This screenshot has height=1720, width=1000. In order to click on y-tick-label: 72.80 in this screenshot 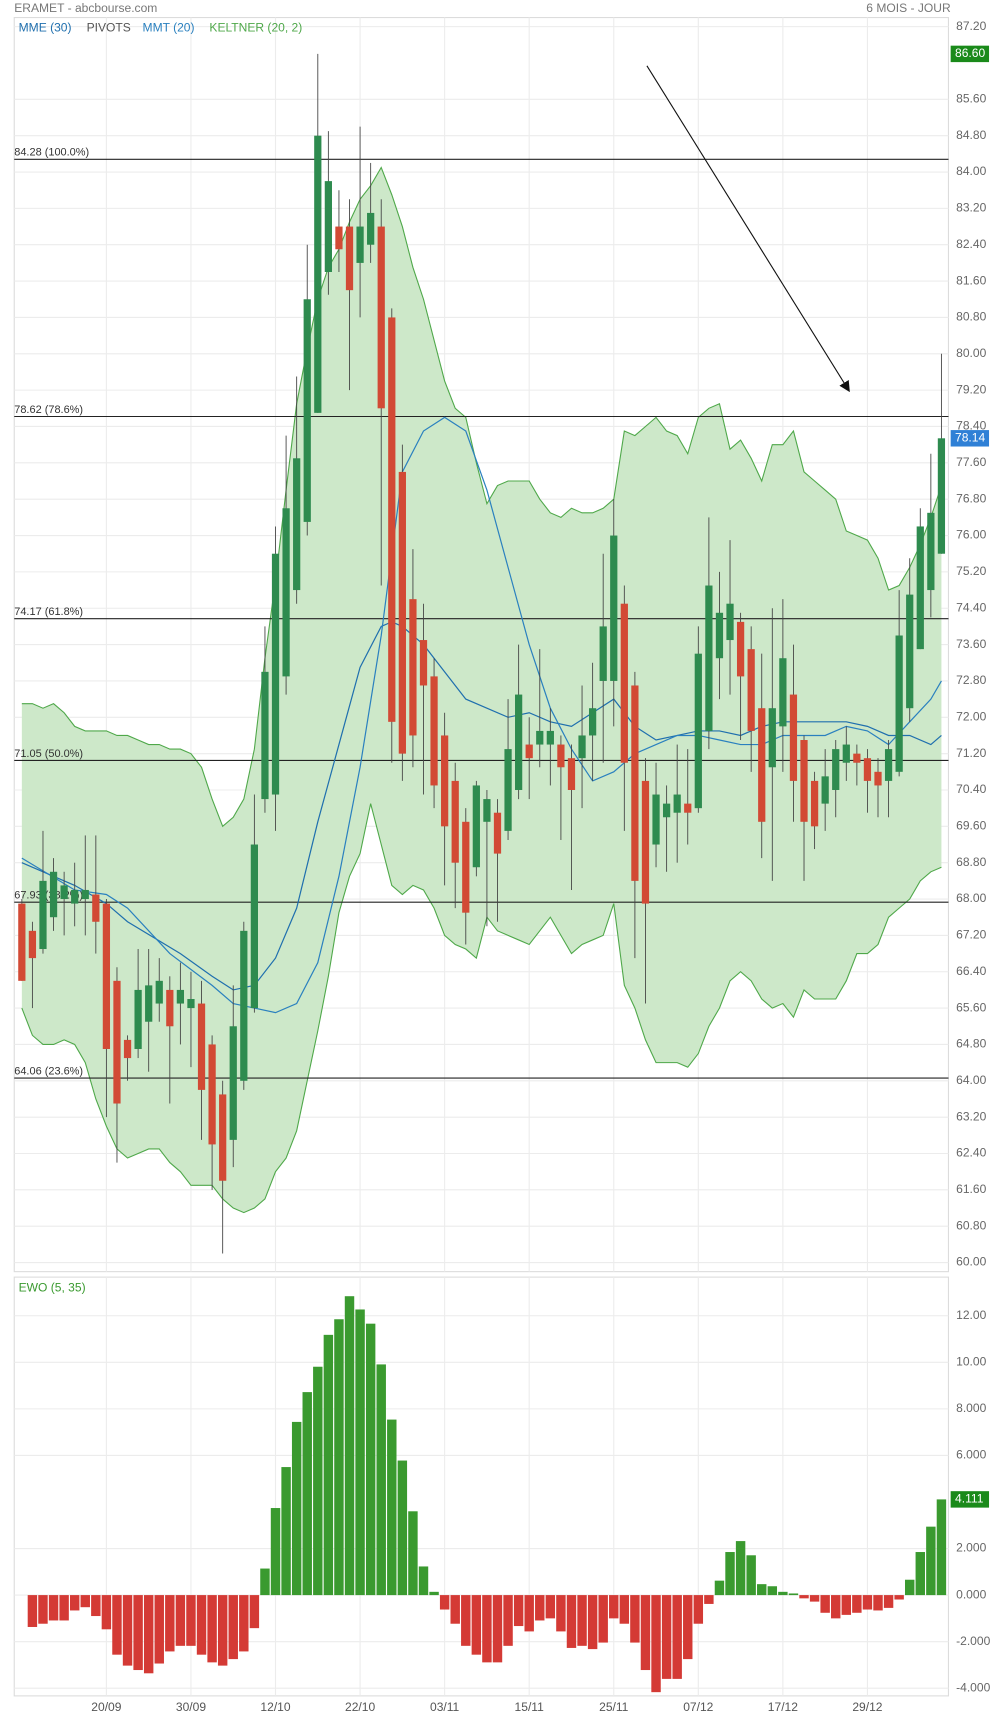, I will do `click(971, 680)`.